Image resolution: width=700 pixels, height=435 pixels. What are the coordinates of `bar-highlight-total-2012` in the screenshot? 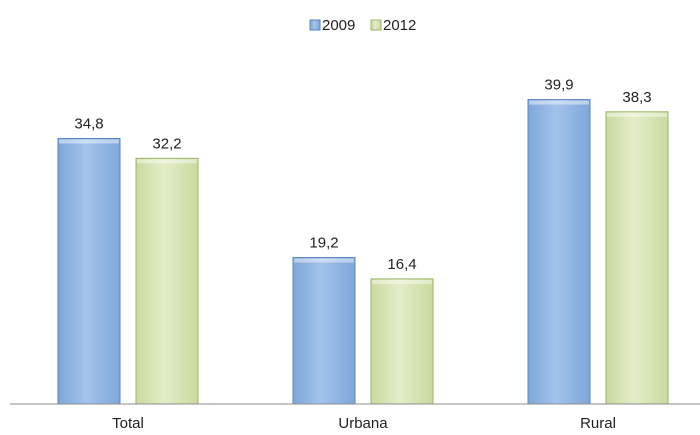 It's located at (167, 161).